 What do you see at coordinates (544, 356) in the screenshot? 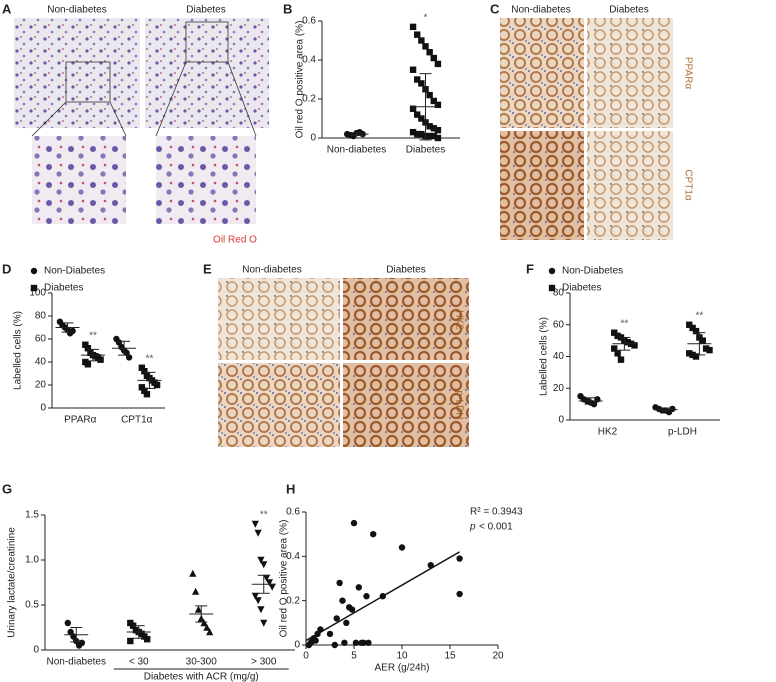
I see `y-axis-label: Labelled cells (%)` at bounding box center [544, 356].